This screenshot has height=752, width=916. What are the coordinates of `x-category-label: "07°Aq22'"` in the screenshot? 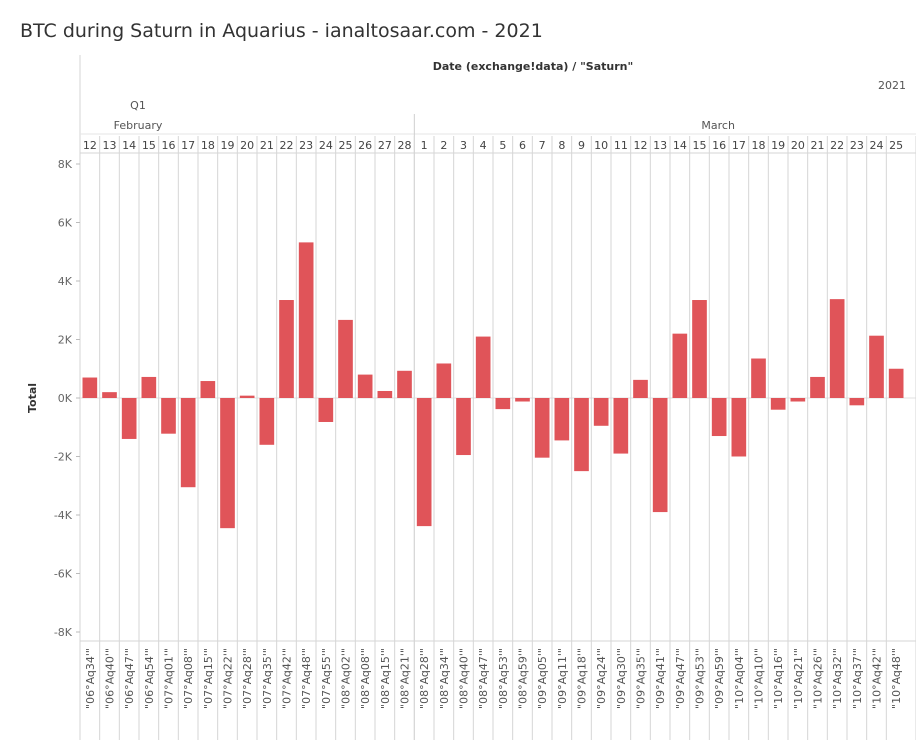 It's located at (228, 678).